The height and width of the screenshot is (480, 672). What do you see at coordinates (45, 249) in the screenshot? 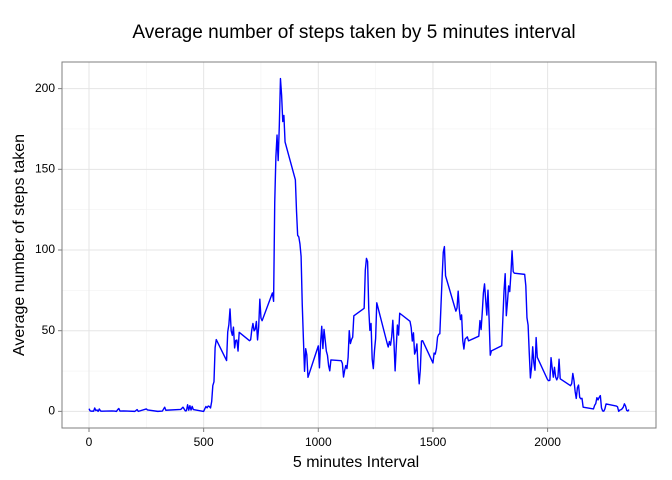
I see `y-tick-label: 100` at bounding box center [45, 249].